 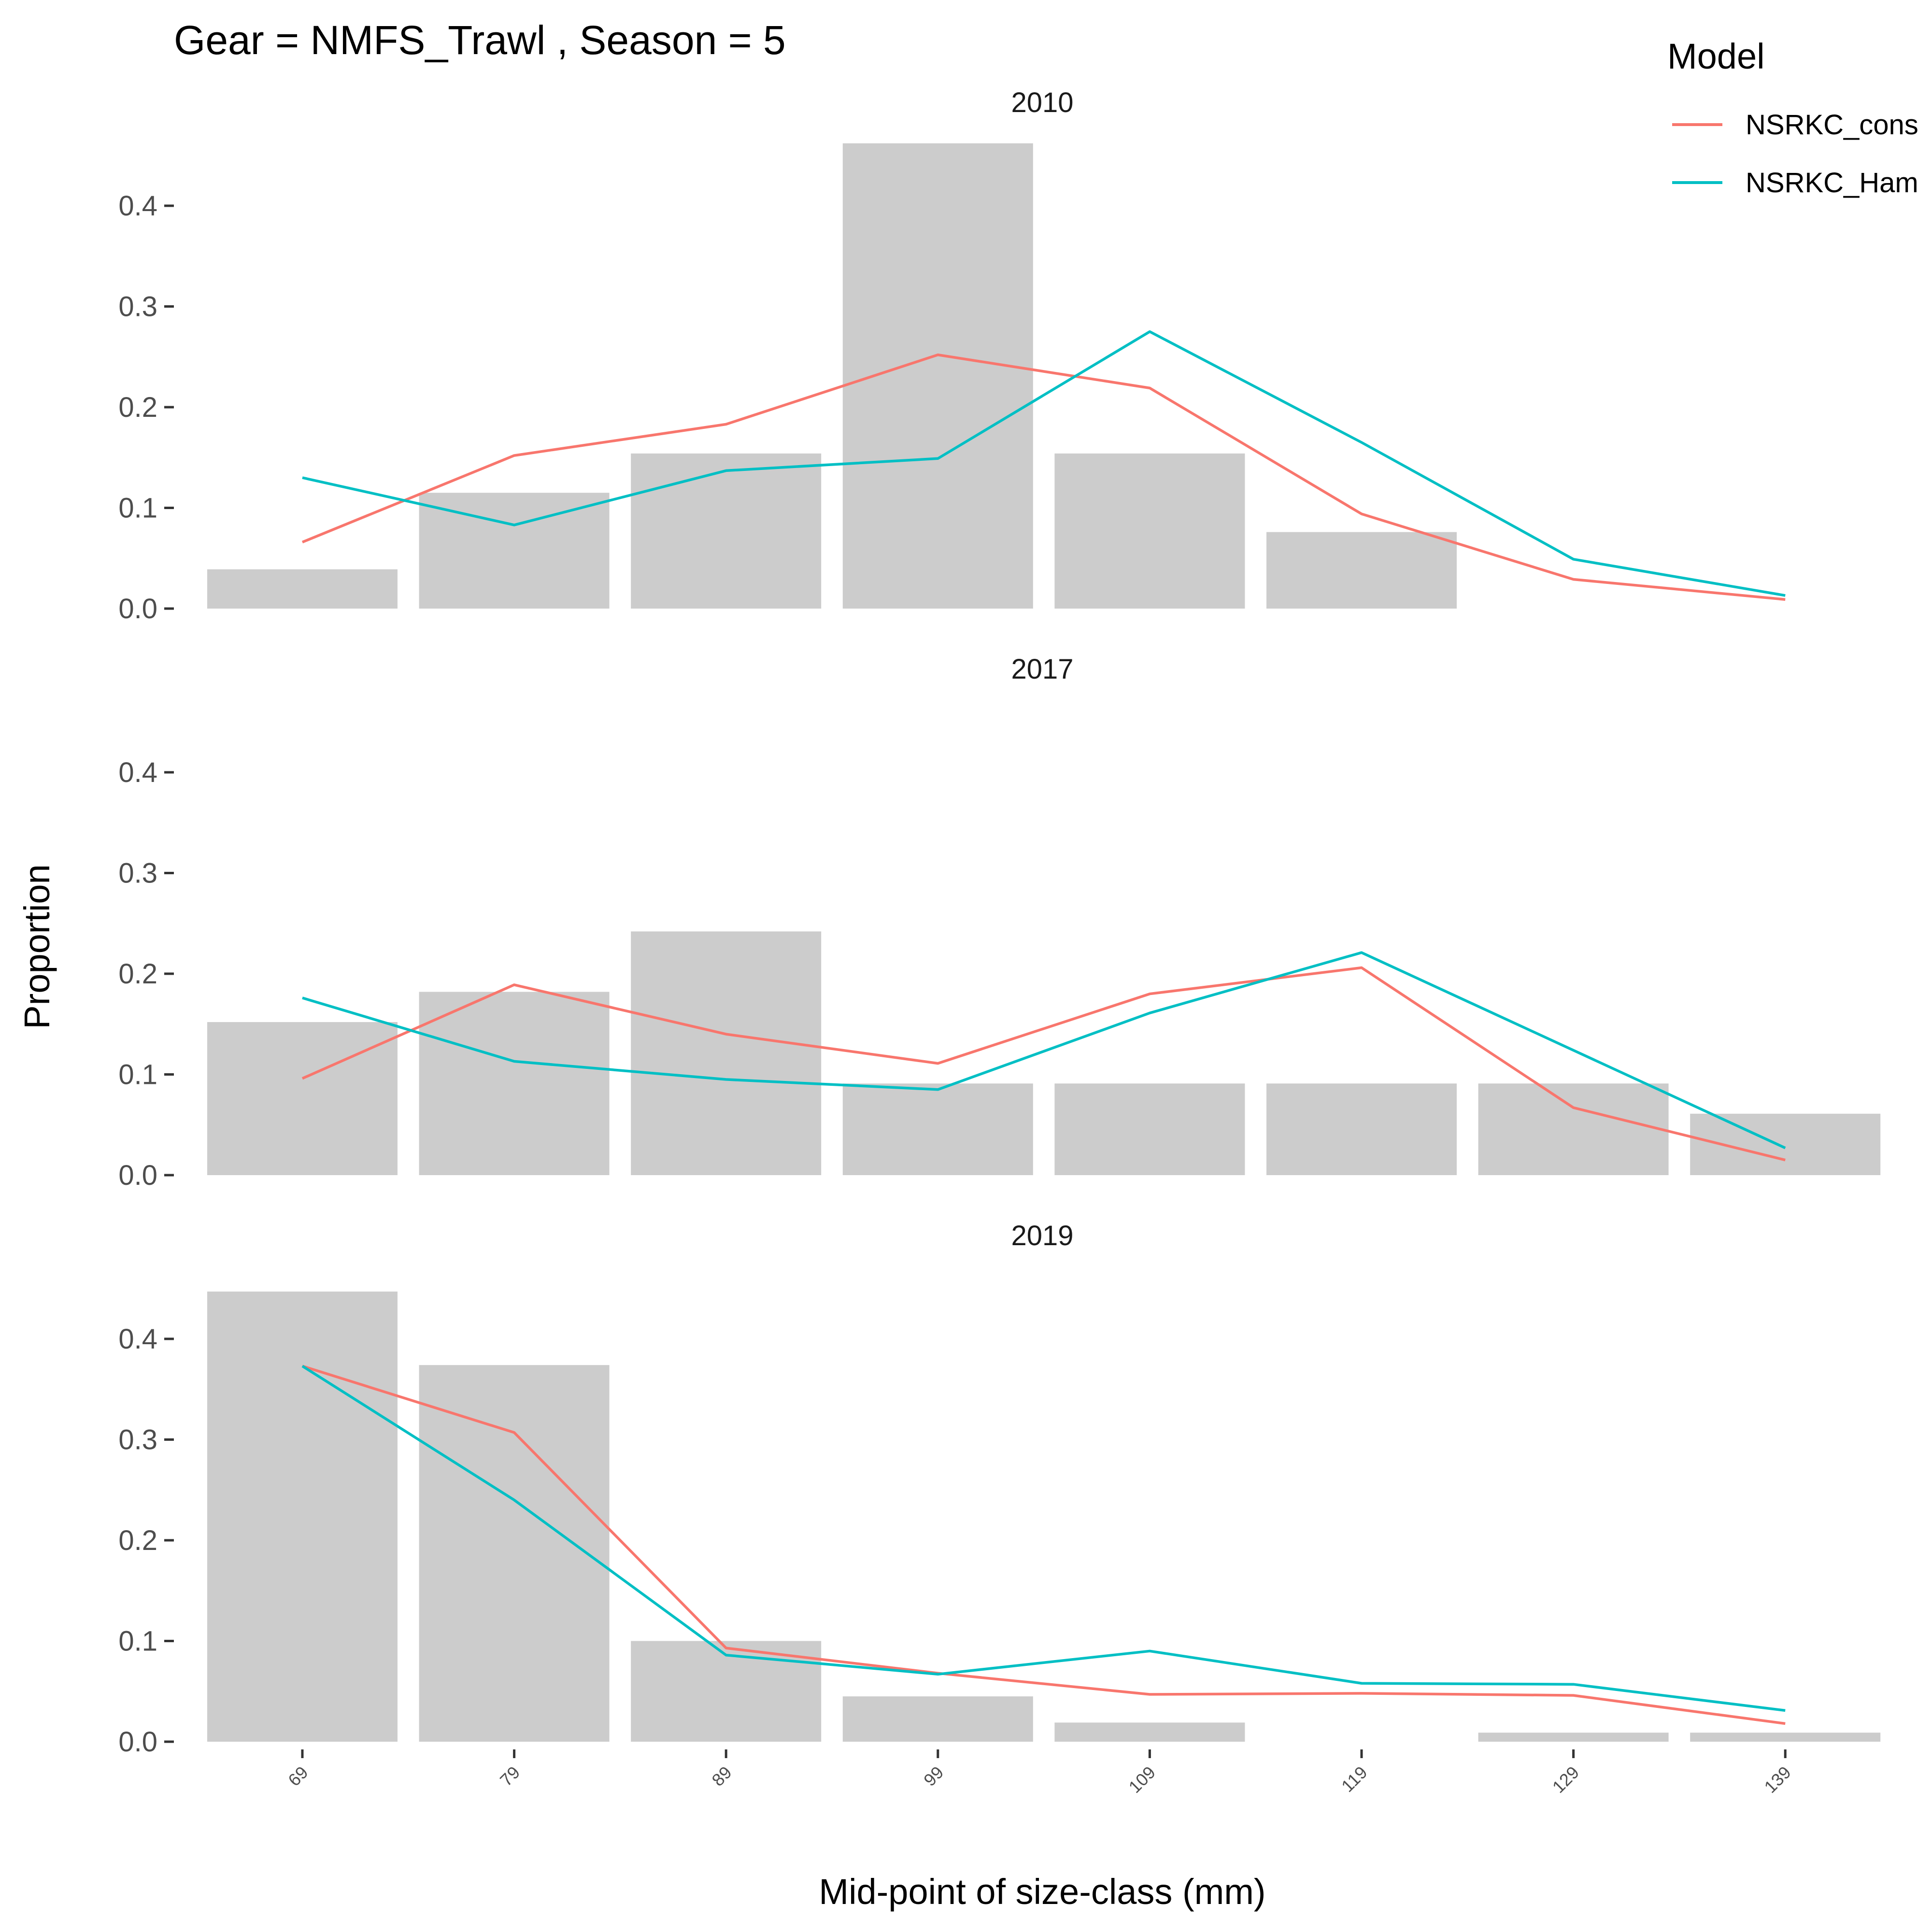 What do you see at coordinates (1039, 1773) in the screenshot?
I see `x-axis: 69 79 89 99 109 119 129 139` at bounding box center [1039, 1773].